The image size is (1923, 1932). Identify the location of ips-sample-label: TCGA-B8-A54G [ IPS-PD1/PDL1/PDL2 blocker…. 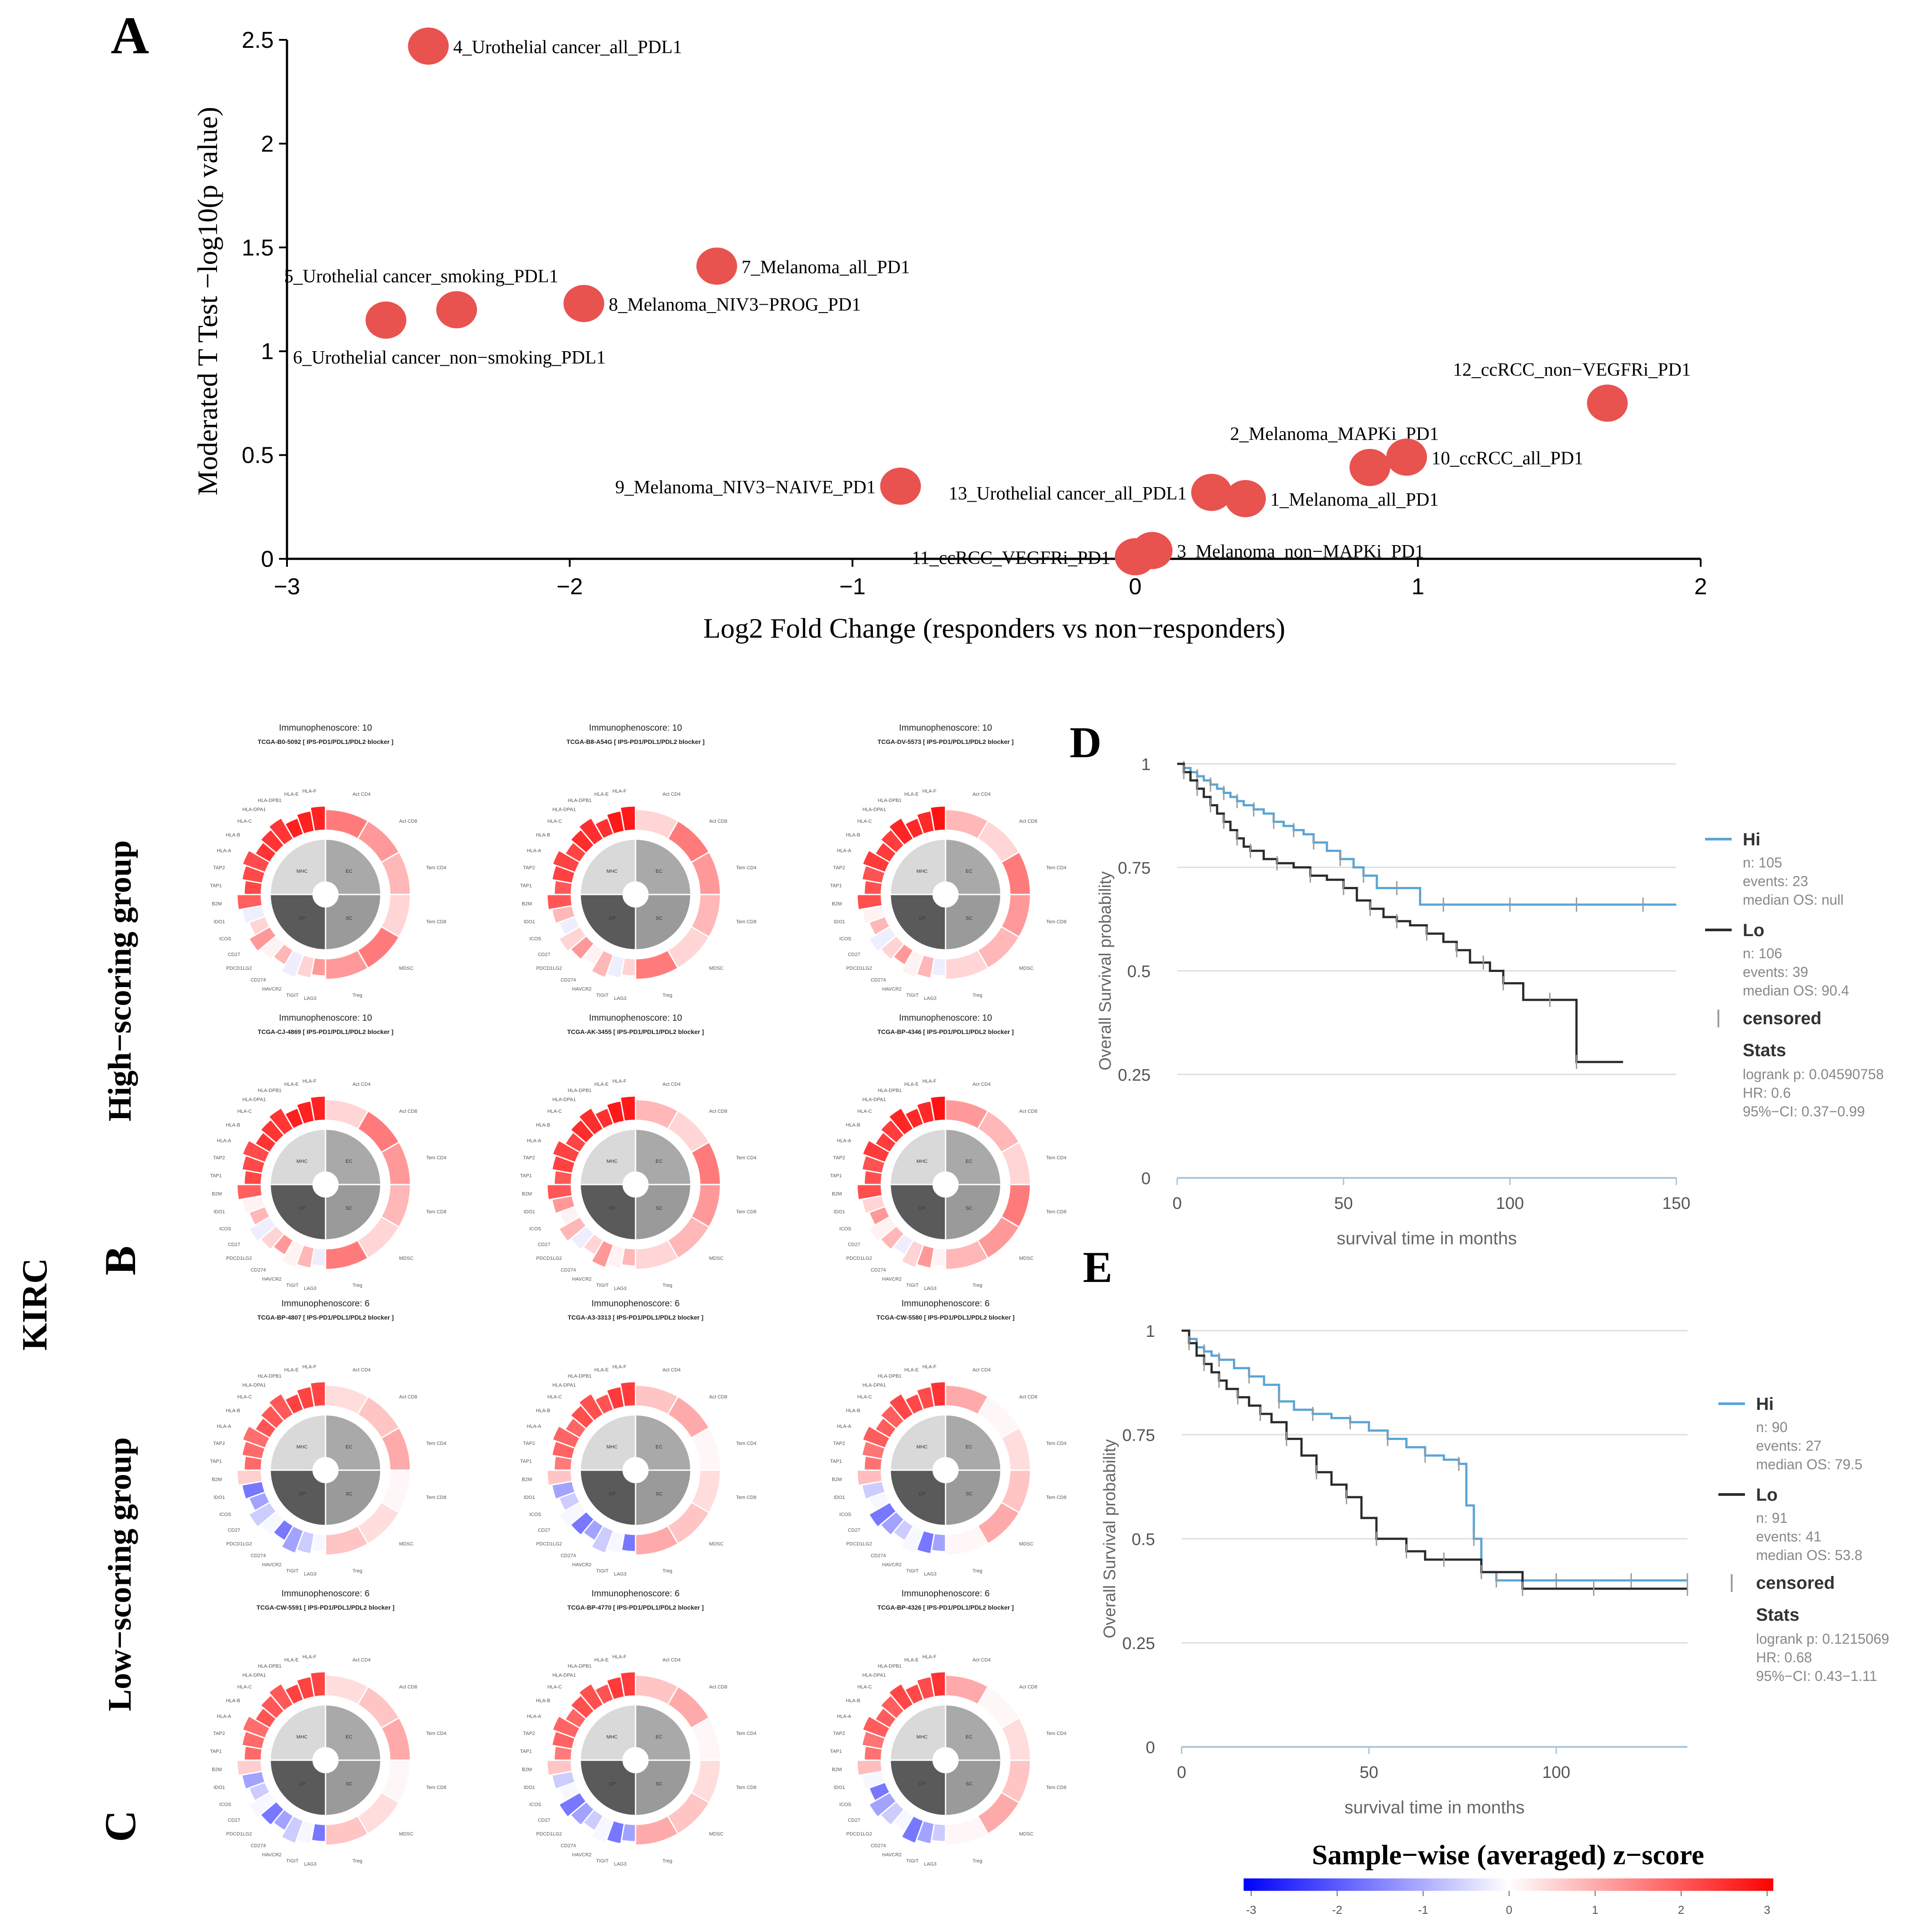
(636, 741).